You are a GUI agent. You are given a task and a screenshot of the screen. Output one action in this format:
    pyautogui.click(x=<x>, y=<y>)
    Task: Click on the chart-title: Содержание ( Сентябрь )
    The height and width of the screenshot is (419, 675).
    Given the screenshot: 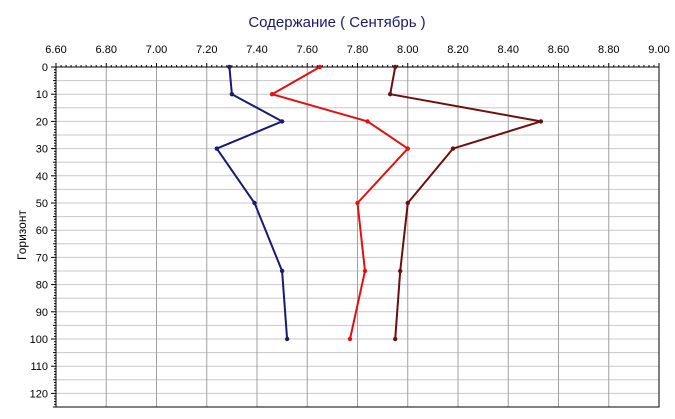 What is the action you would take?
    pyautogui.click(x=336, y=22)
    